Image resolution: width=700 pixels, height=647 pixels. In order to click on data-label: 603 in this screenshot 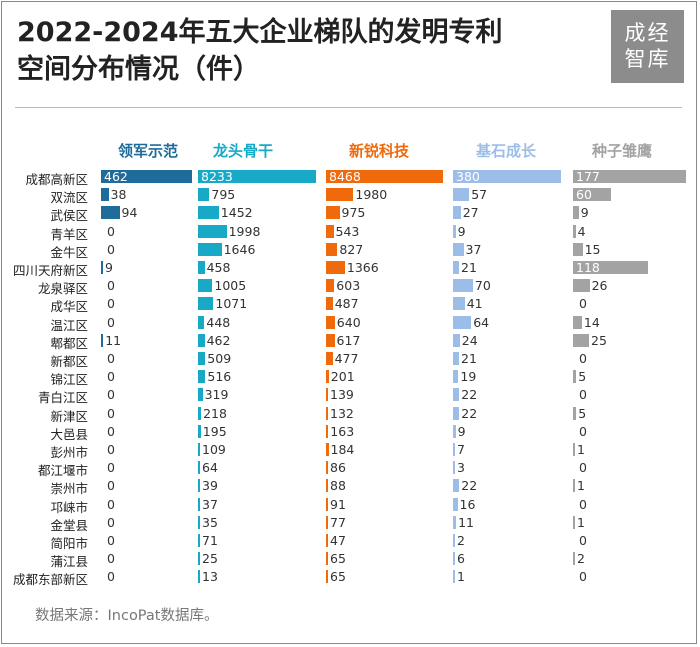, I will do `click(348, 286)`.